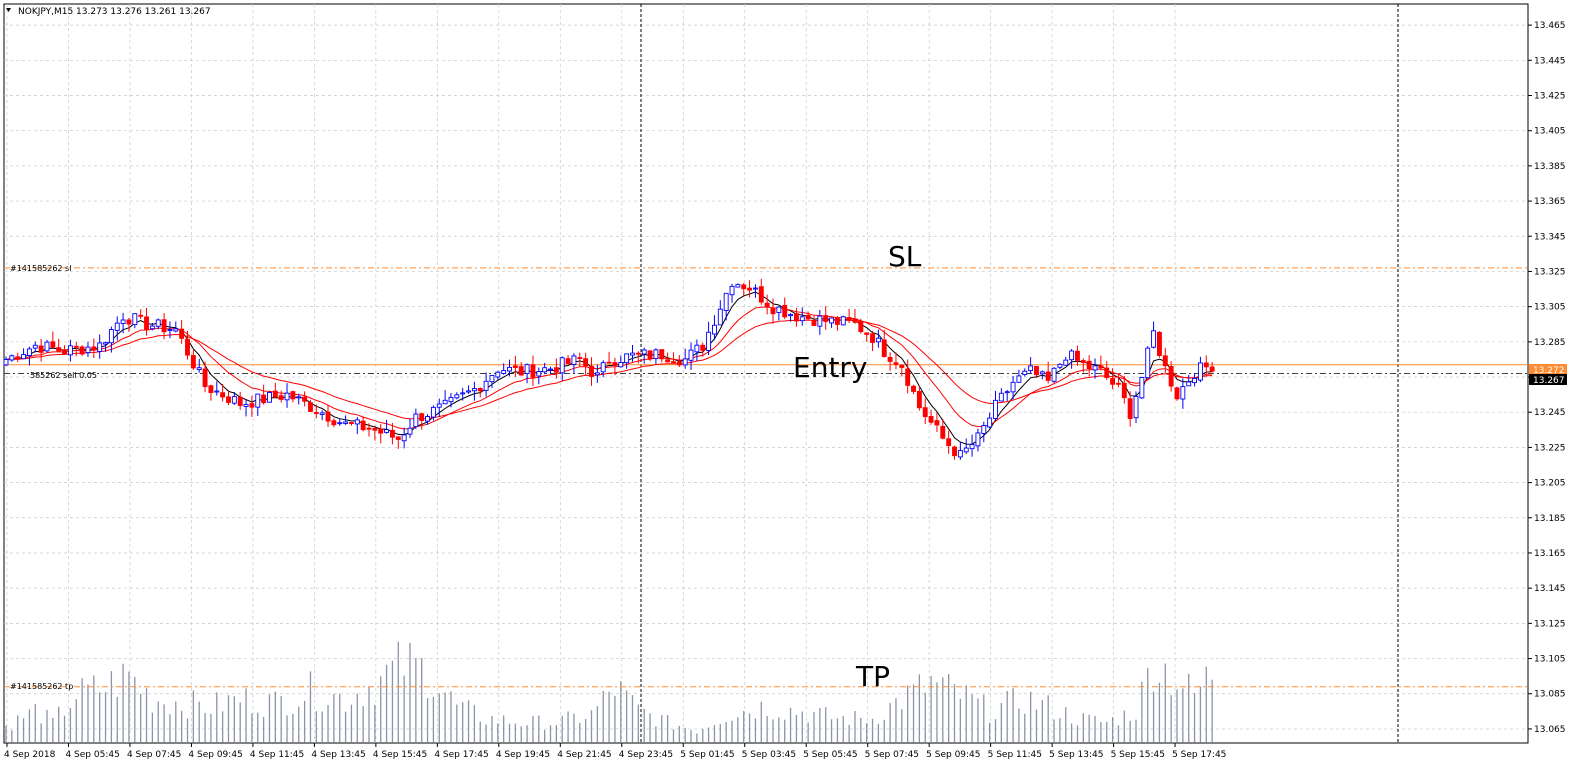 Image resolution: width=1593 pixels, height=775 pixels. What do you see at coordinates (1199, 755) in the screenshot?
I see `time-tick-label: 5 Sep 17:45` at bounding box center [1199, 755].